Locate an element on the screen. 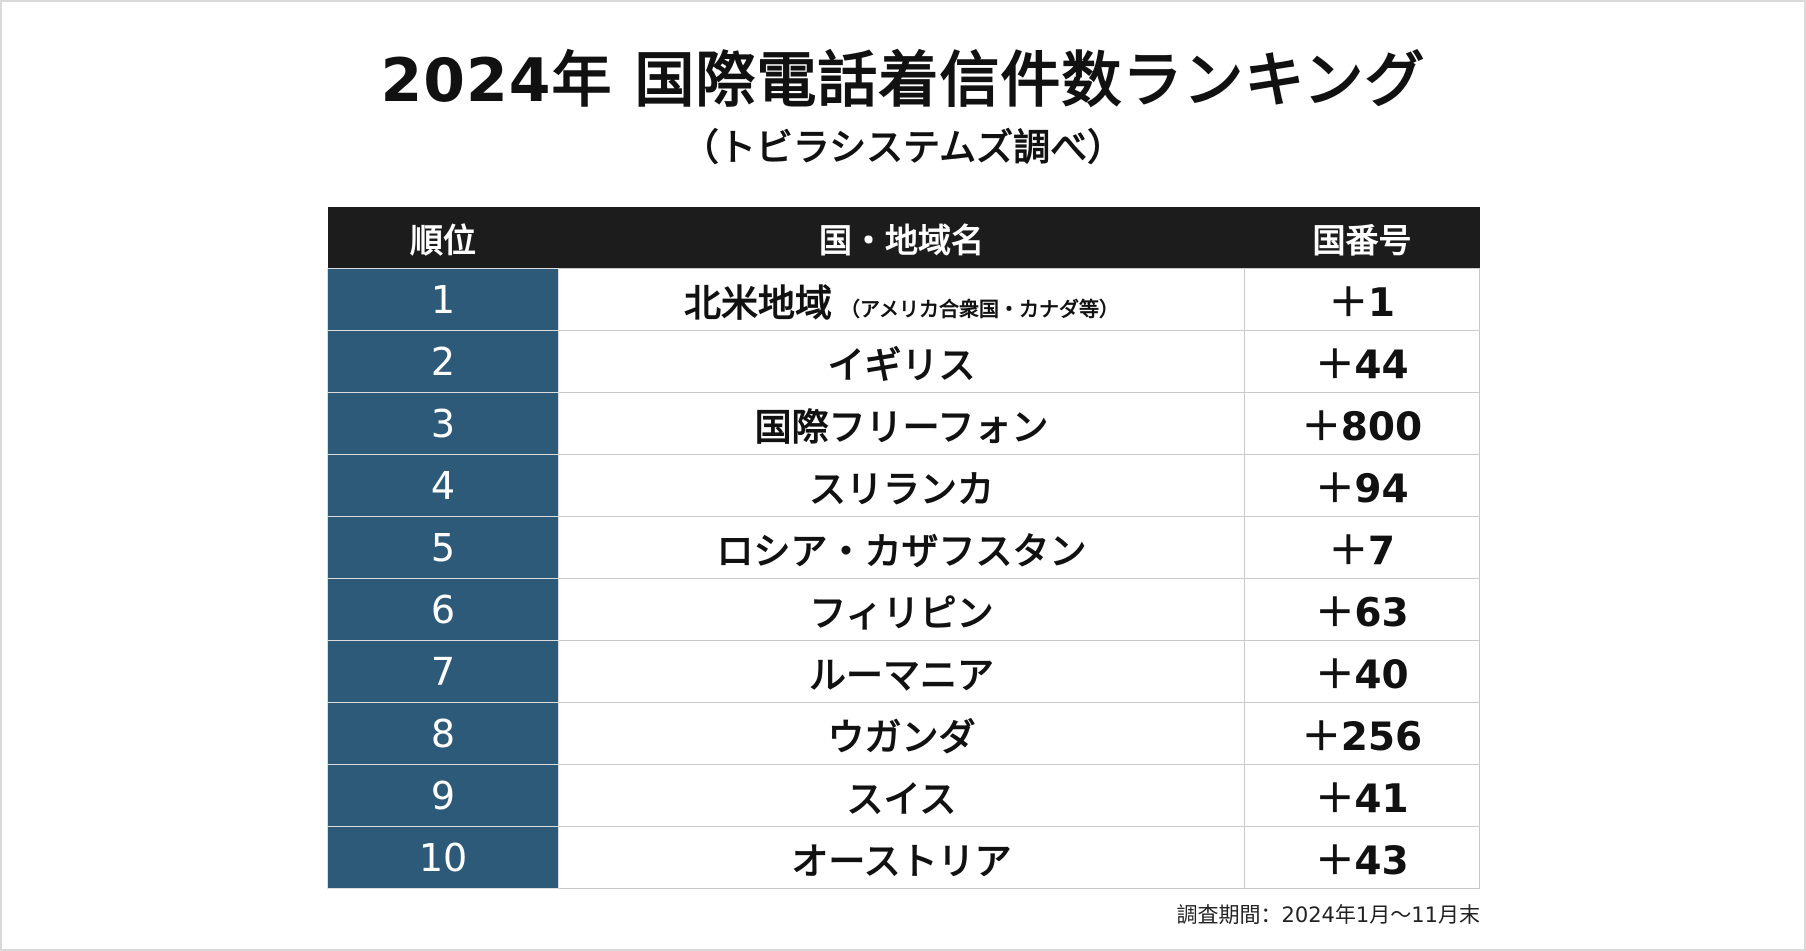 Image resolution: width=1806 pixels, height=951 pixels. region-cell: ルーマニア is located at coordinates (901, 671).